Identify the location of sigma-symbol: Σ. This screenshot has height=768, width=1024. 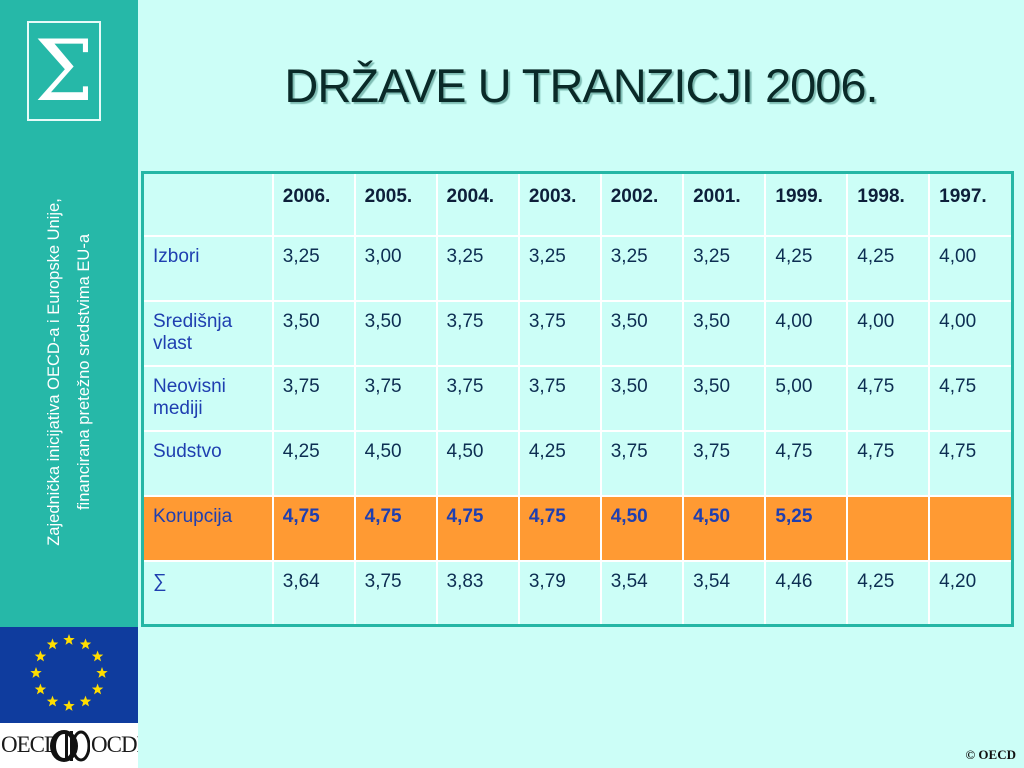
(64, 71).